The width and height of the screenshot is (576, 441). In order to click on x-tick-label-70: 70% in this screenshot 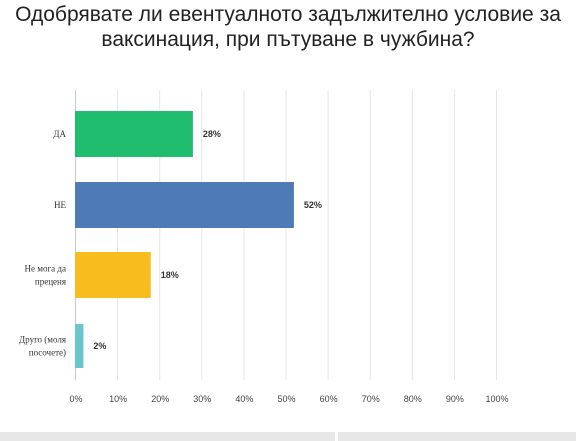, I will do `click(371, 399)`.